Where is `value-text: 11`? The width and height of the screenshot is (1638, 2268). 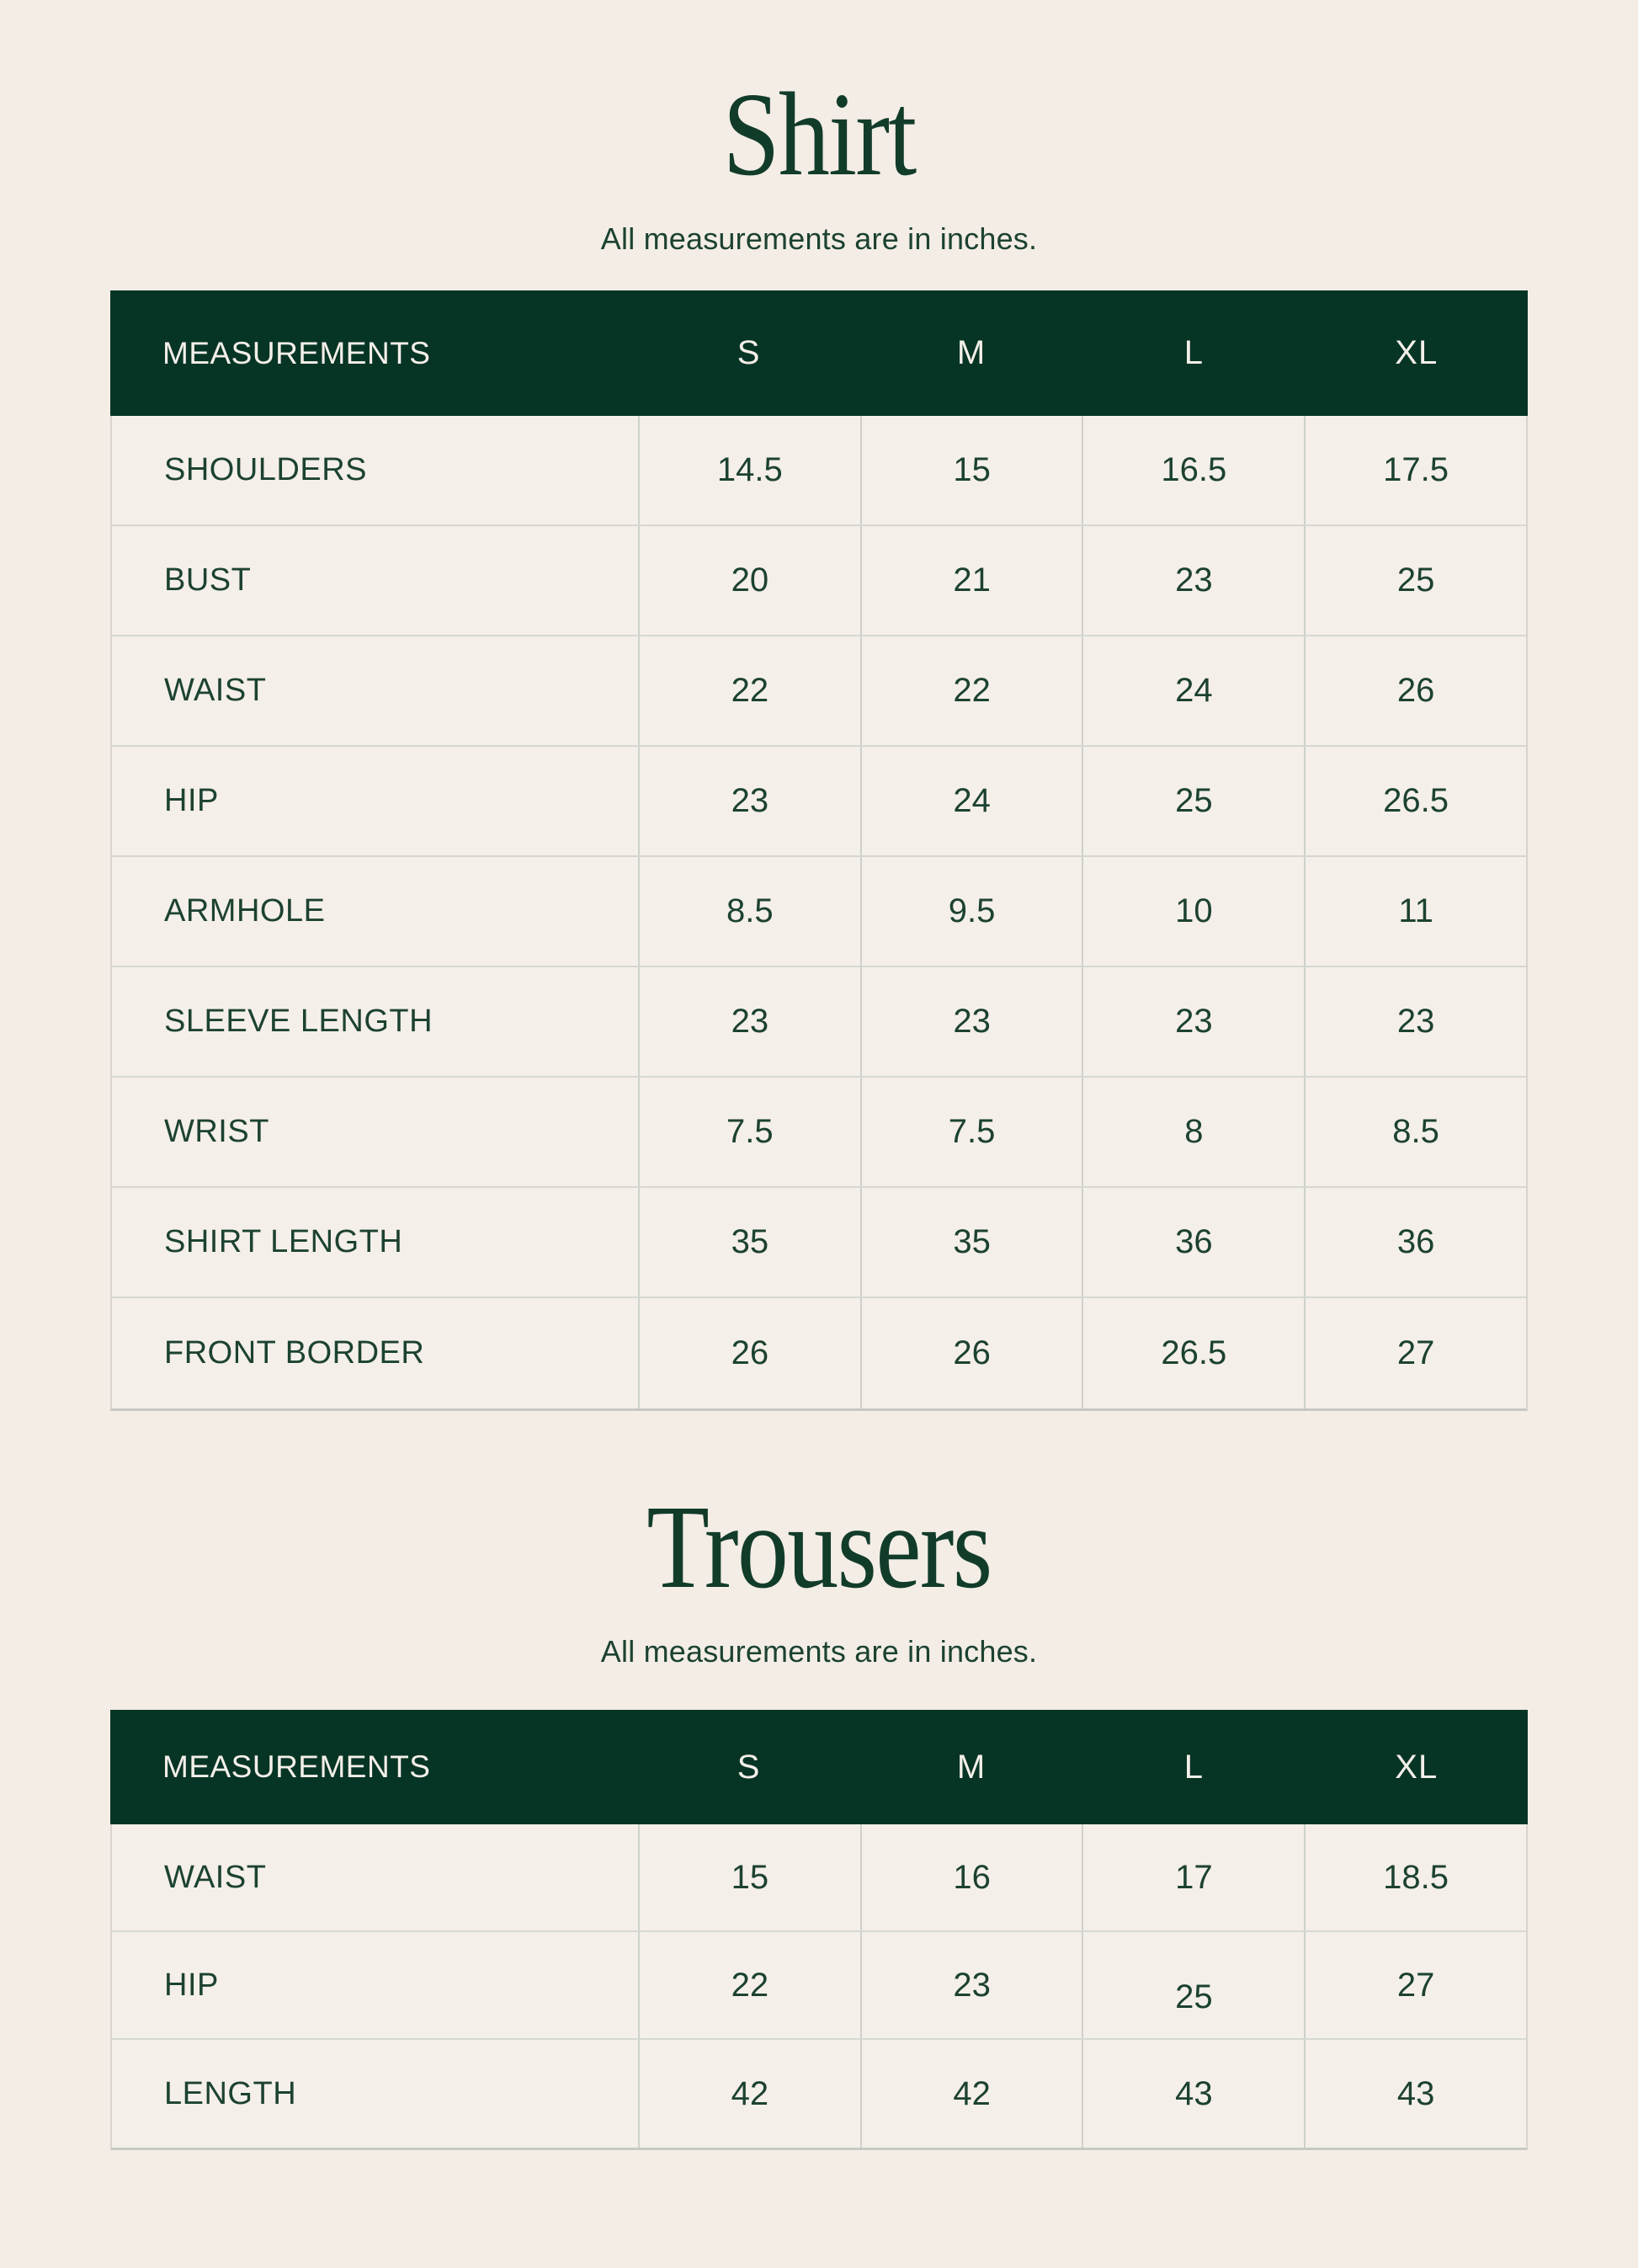
value-text: 11 is located at coordinates (1415, 911).